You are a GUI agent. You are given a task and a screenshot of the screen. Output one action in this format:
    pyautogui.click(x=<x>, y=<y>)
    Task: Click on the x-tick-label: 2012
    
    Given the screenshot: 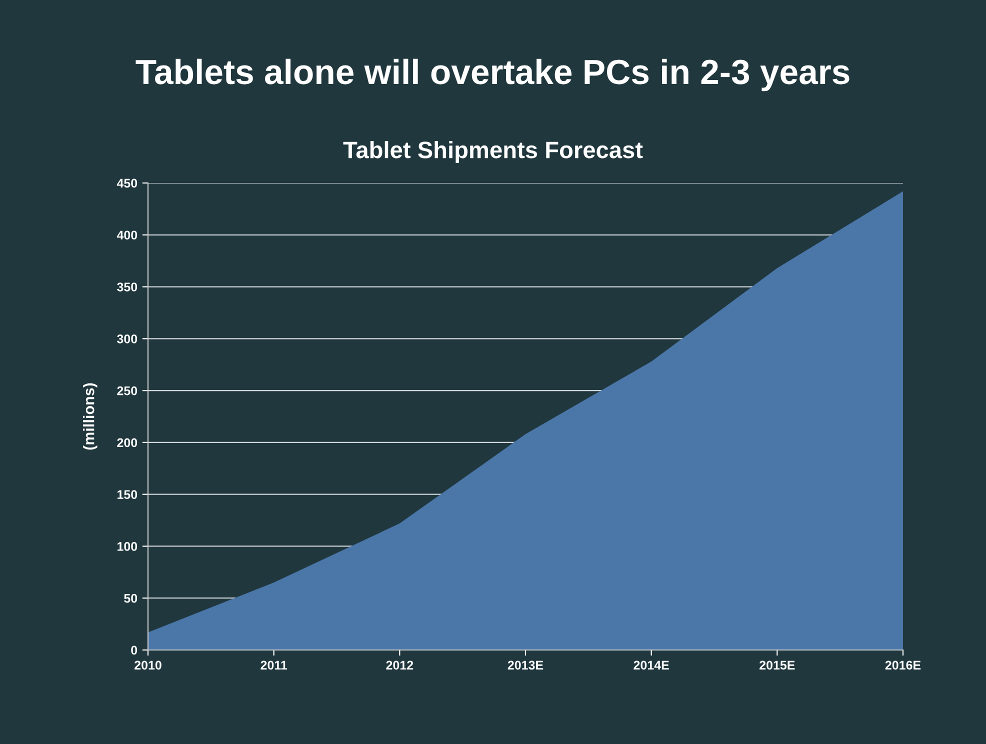 What is the action you would take?
    pyautogui.click(x=400, y=665)
    